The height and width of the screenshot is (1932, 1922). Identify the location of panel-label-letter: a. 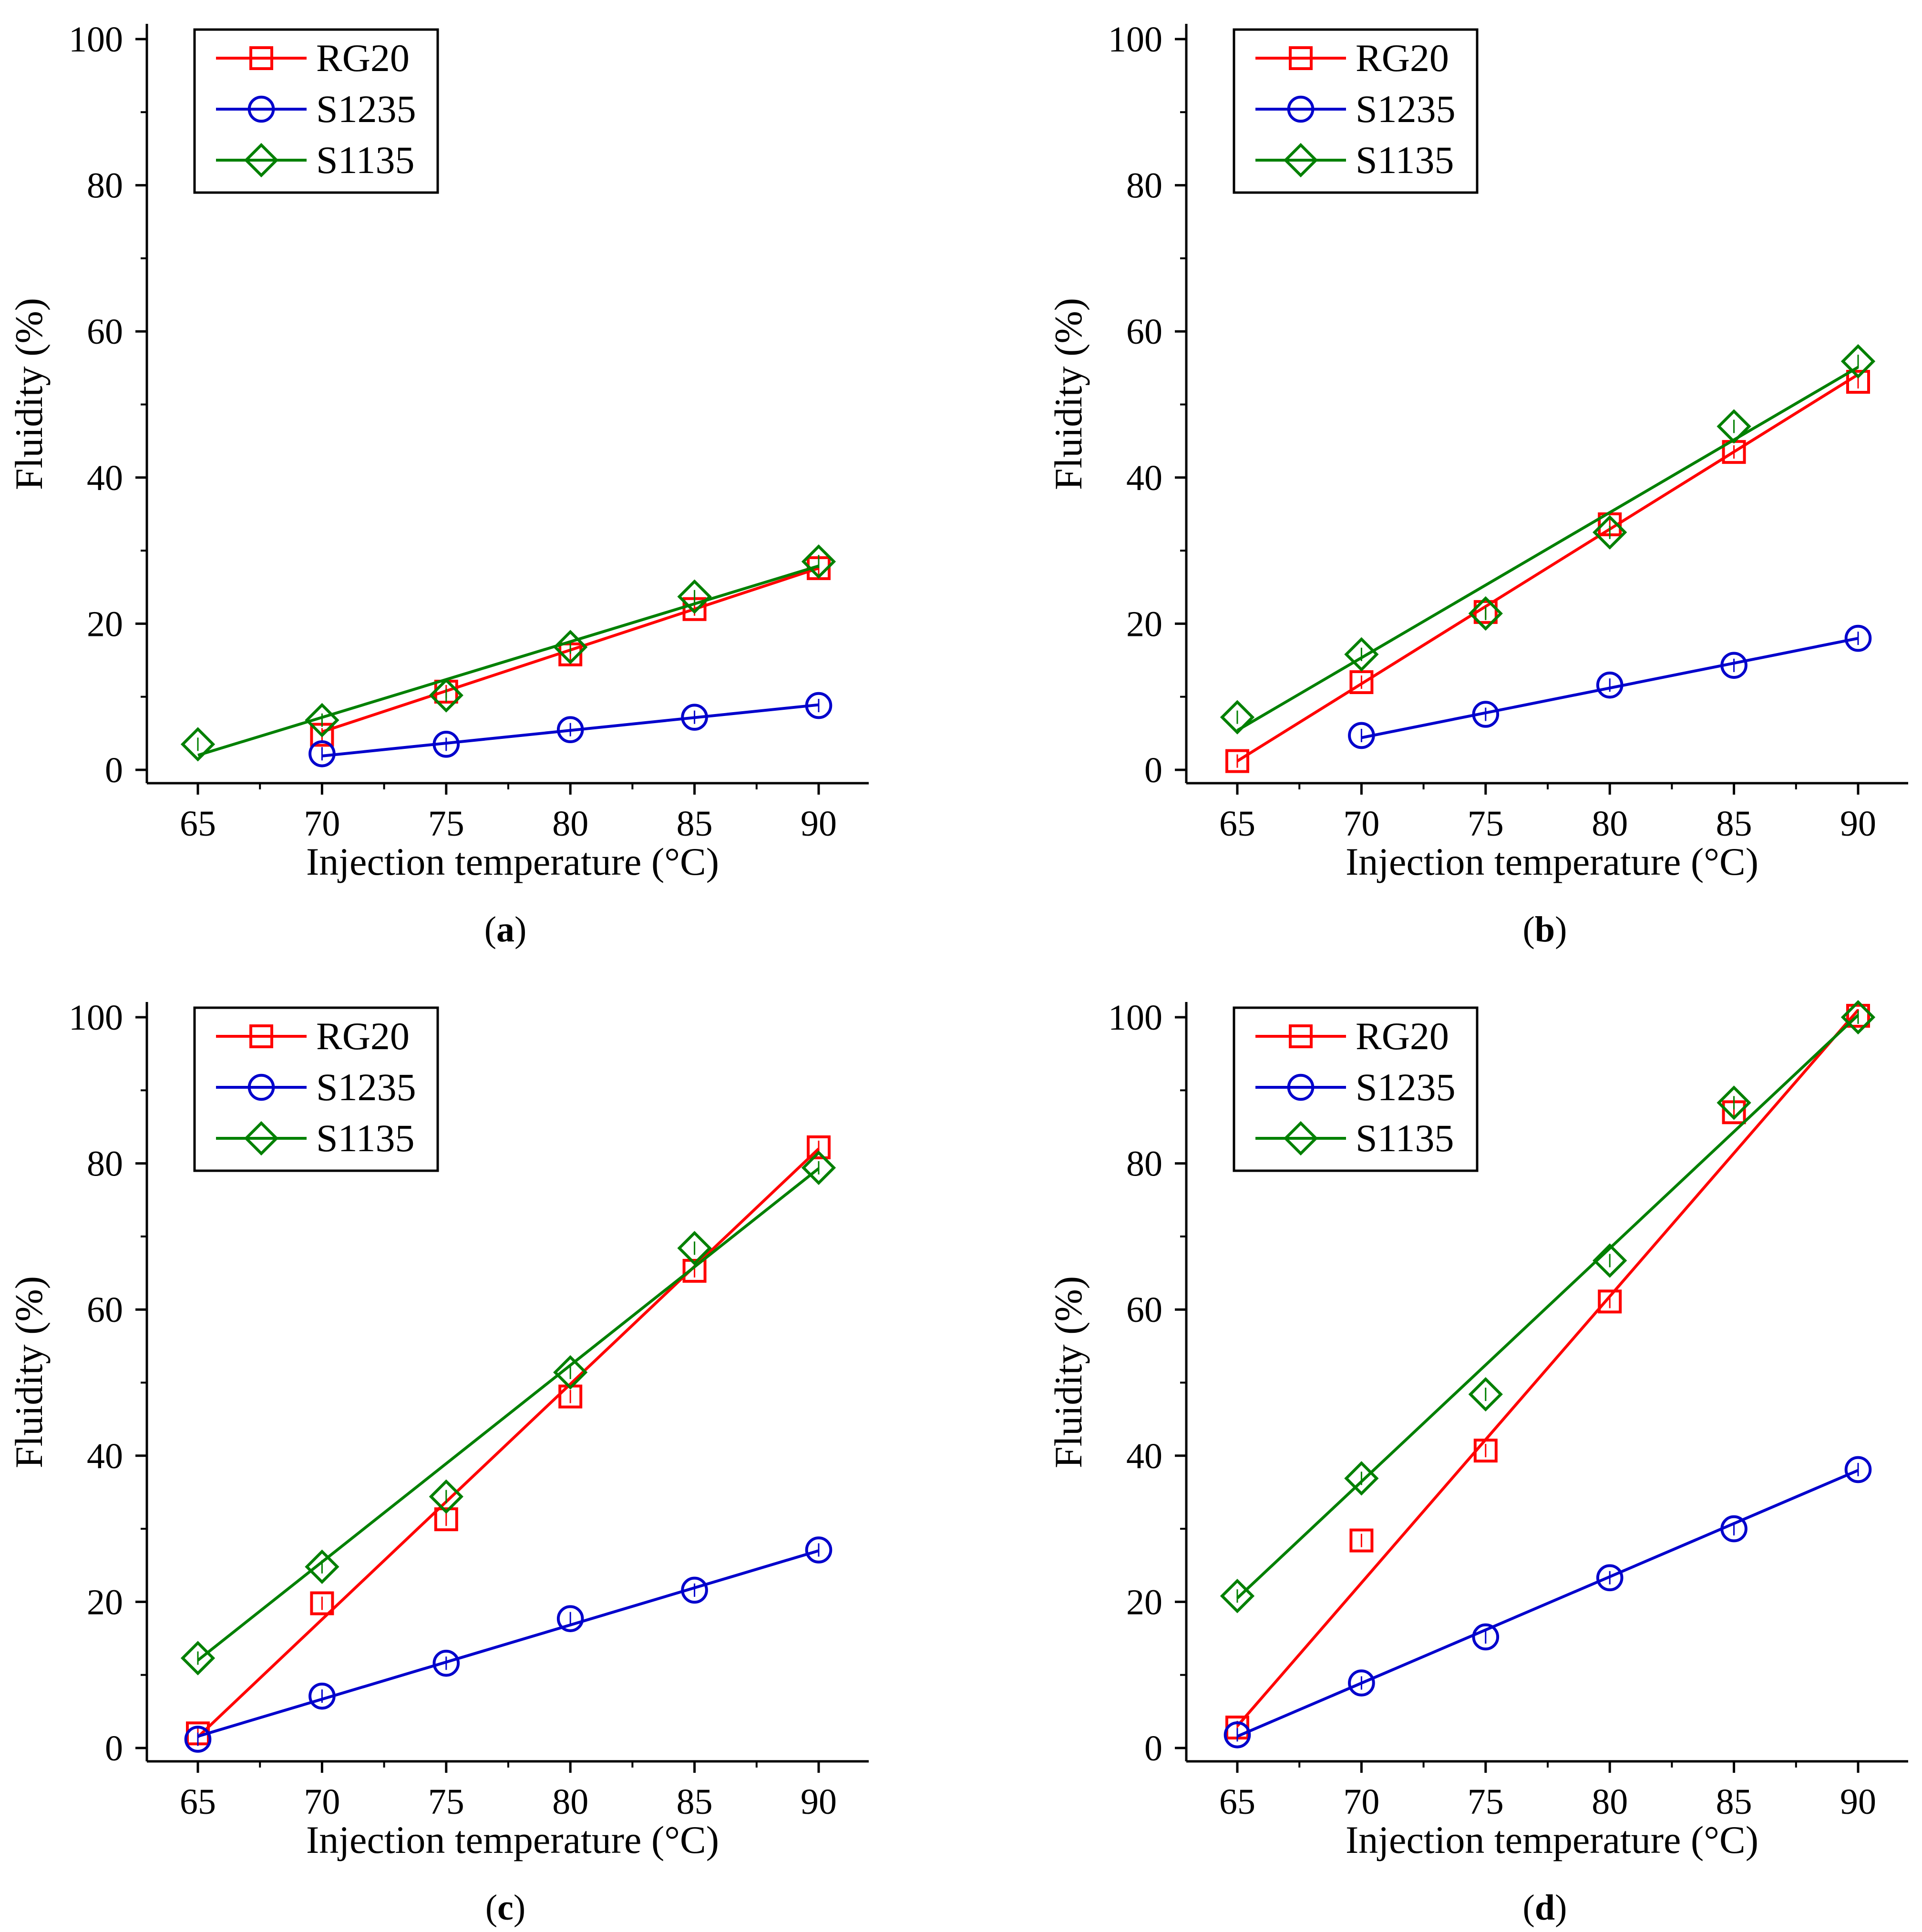
(505, 930).